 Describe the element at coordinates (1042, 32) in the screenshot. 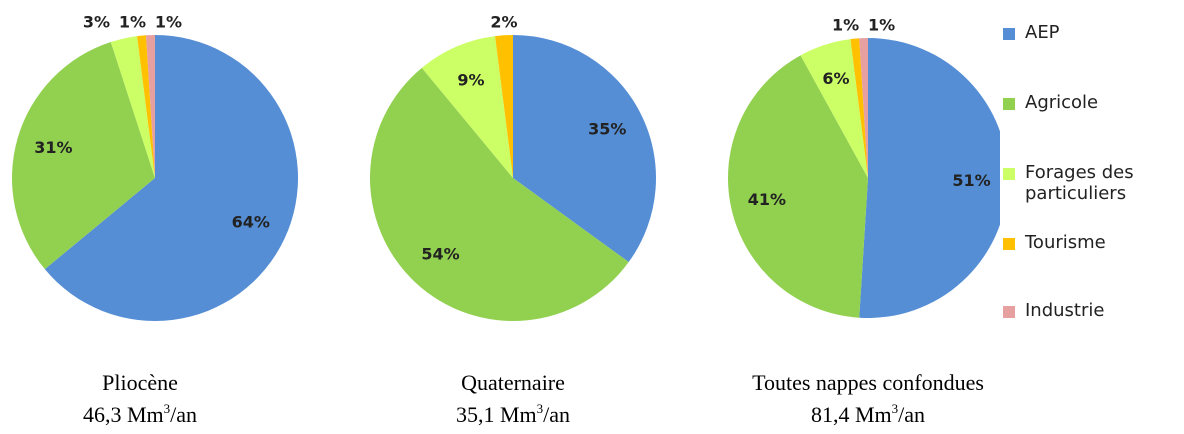

I see `legend-label: AEP` at that location.